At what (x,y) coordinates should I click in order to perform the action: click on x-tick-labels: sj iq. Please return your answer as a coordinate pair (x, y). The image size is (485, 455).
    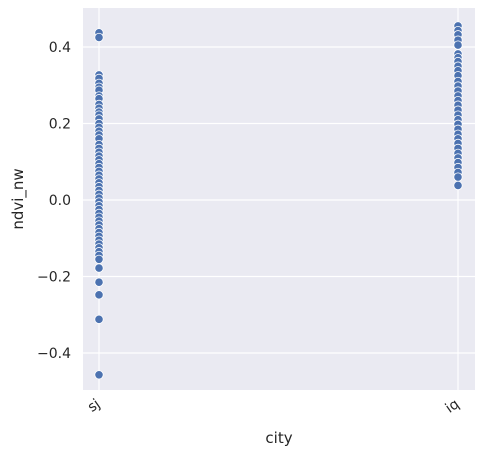
    Looking at the image, I should click on (273, 406).